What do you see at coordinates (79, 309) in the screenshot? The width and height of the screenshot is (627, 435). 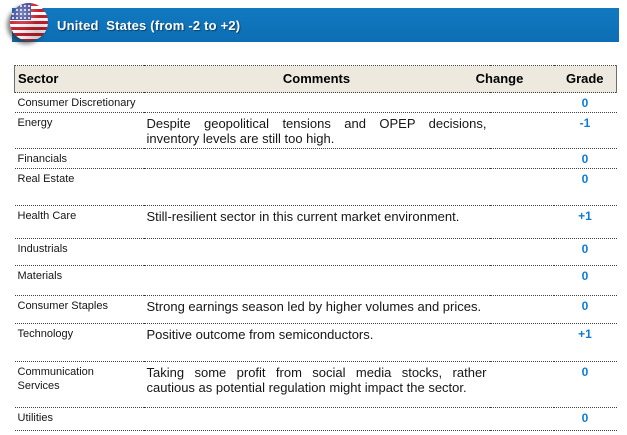 I see `sector-cell: Consumer Staples` at bounding box center [79, 309].